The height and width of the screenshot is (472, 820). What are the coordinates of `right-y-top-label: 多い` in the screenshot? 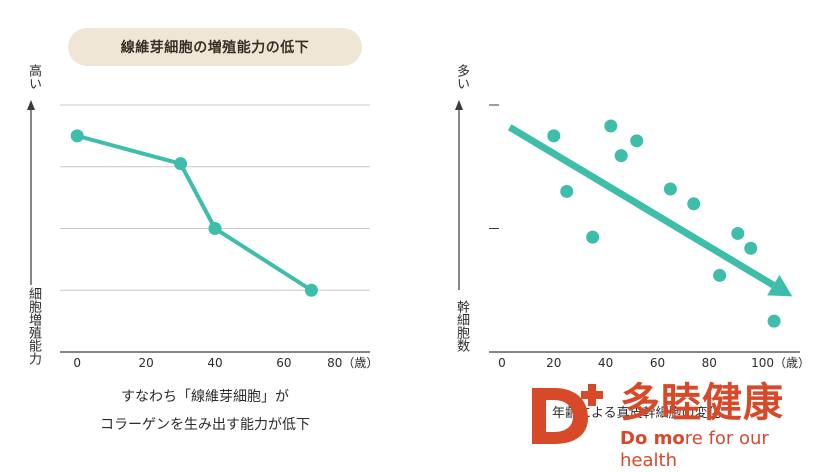 It's located at (461, 77).